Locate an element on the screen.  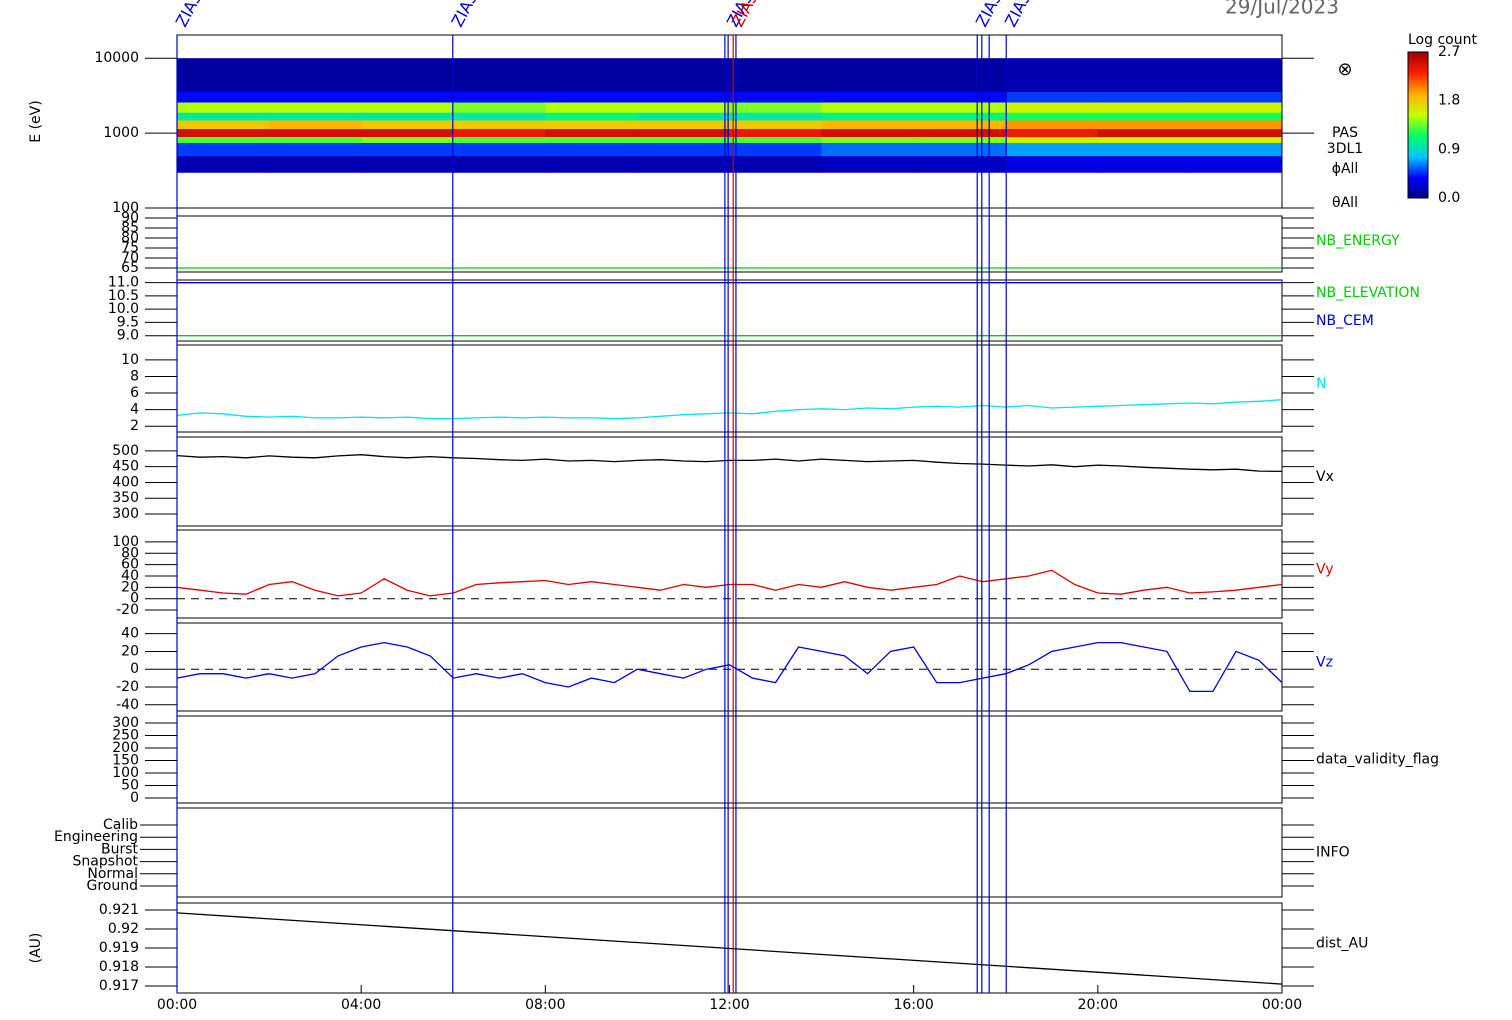
y-tick-label: 60 is located at coordinates (130, 565).